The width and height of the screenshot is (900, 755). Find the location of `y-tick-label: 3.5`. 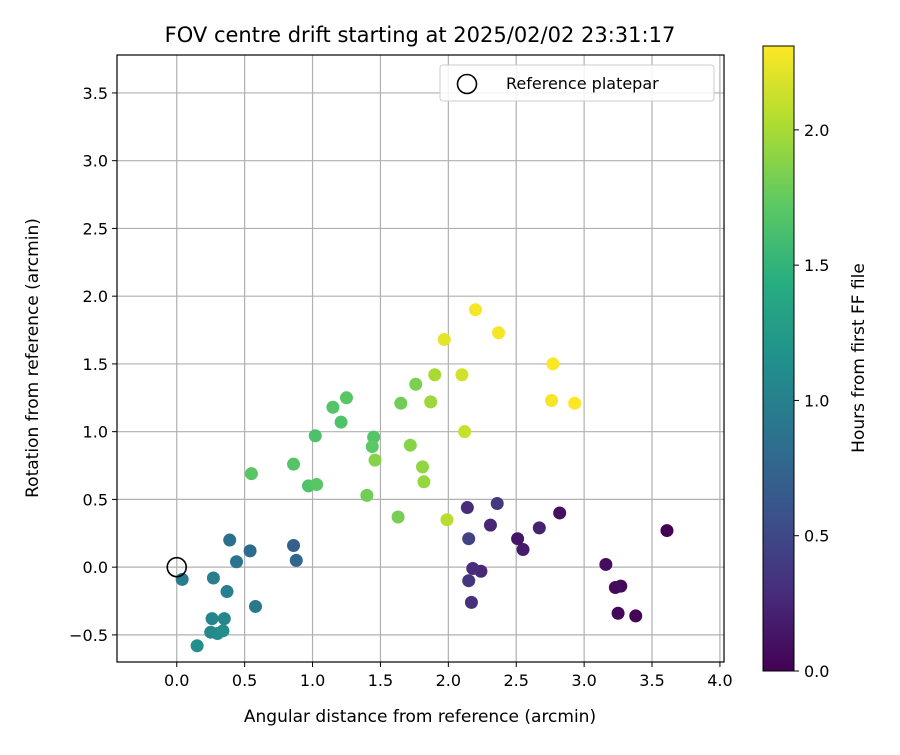

y-tick-label: 3.5 is located at coordinates (95, 93).